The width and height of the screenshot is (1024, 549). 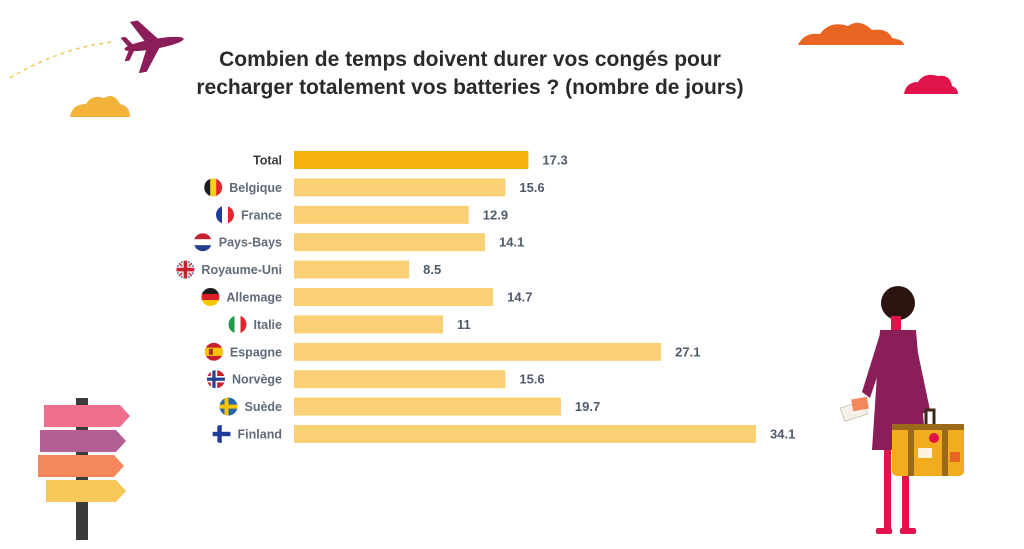 What do you see at coordinates (210, 297) in the screenshot?
I see `germany-flag-icon` at bounding box center [210, 297].